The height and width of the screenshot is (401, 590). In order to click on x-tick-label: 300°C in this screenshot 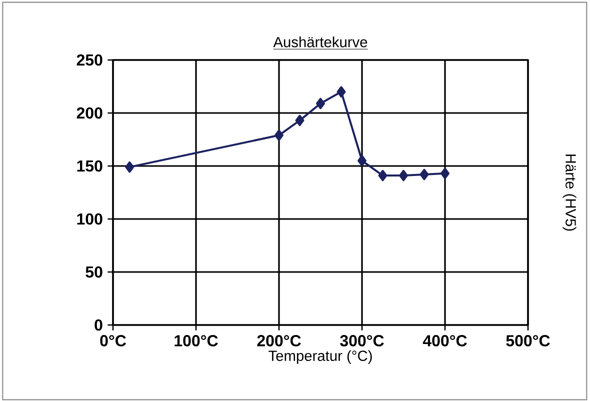, I will do `click(362, 340)`.